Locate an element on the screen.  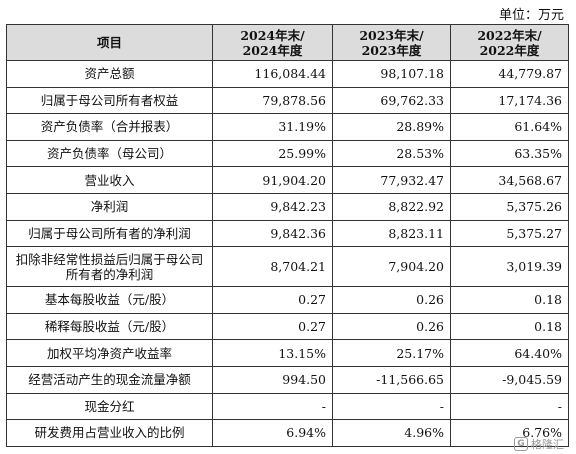
cell-2024: 116,084.44 is located at coordinates (272, 74).